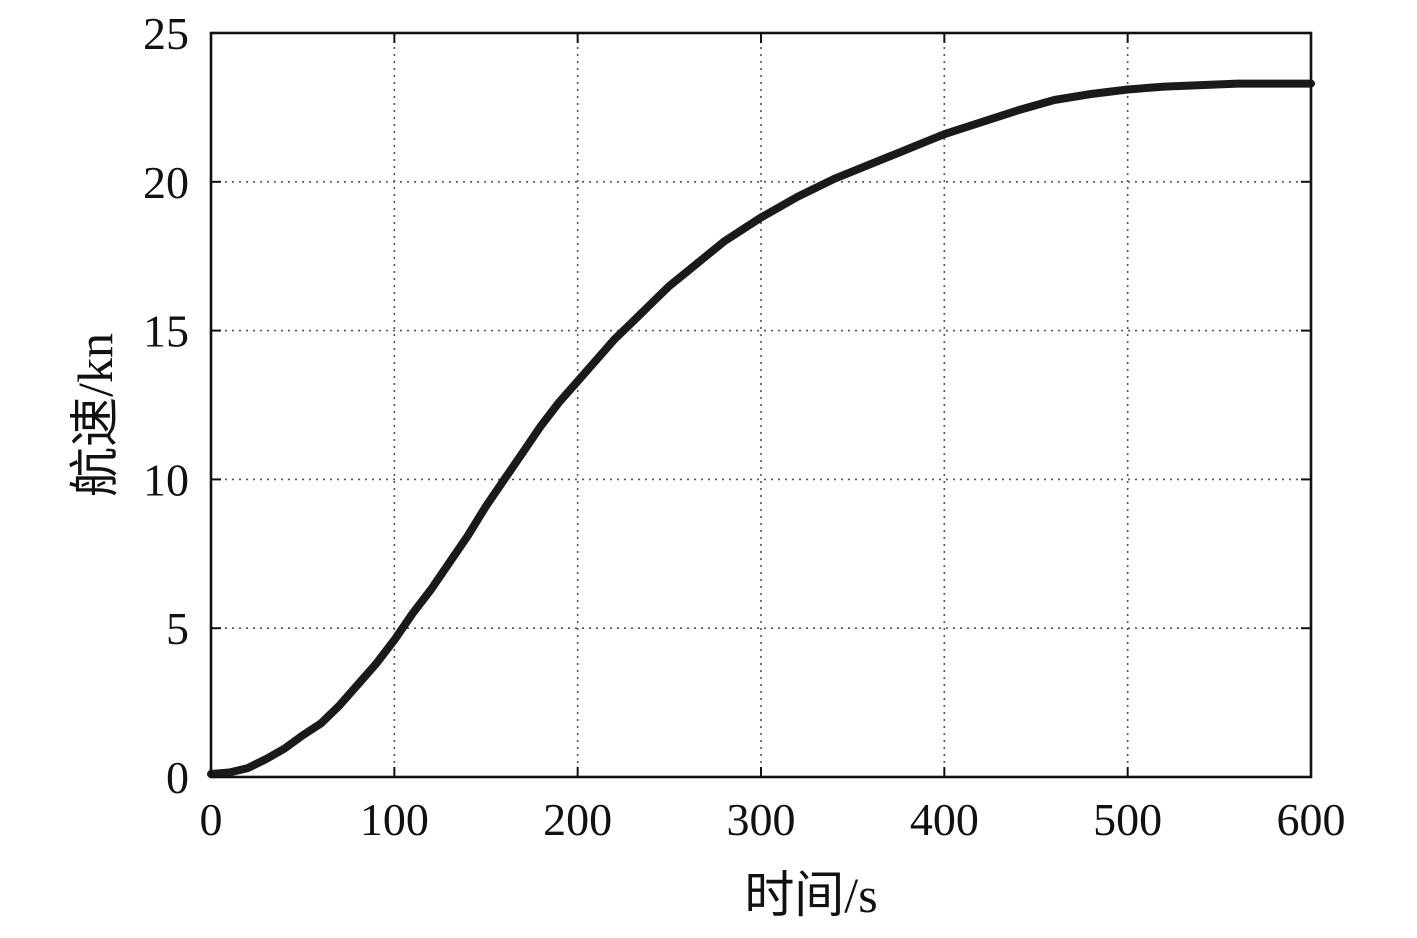  Describe the element at coordinates (177, 777) in the screenshot. I see `y-tick-label: 0` at that location.